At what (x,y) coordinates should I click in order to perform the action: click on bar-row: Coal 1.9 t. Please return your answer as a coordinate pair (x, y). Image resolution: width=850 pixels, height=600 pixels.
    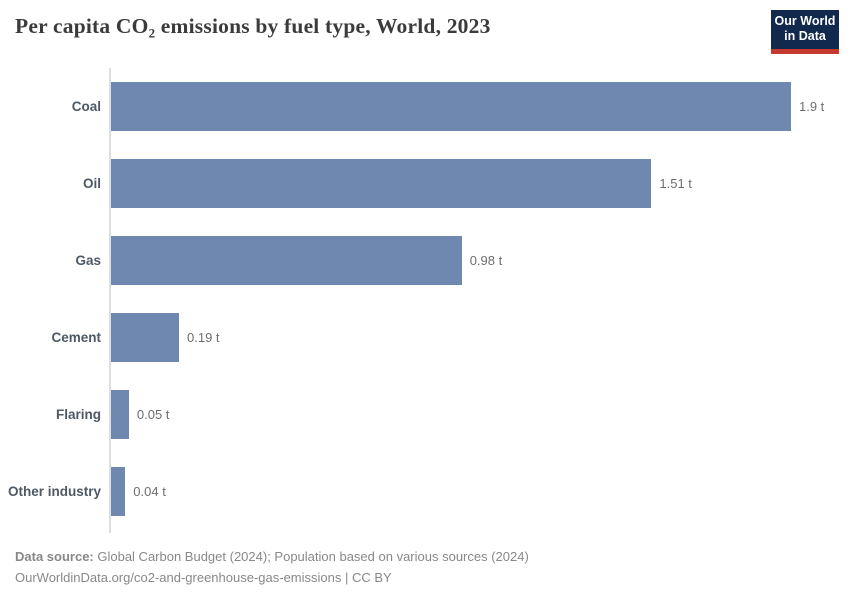
    Looking at the image, I should click on (425, 106).